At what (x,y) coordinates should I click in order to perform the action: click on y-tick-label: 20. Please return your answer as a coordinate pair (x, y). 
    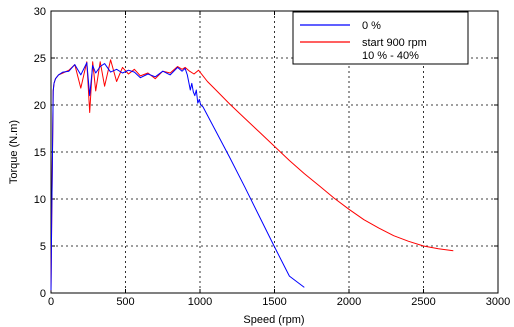
    Looking at the image, I should click on (40, 106).